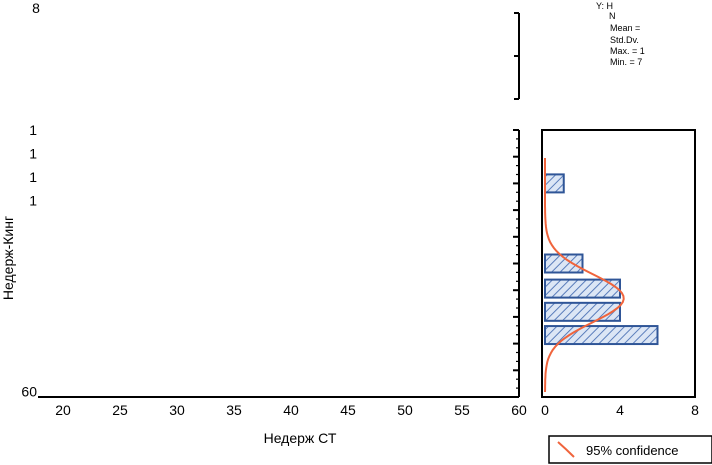 This screenshot has width=712, height=465. Describe the element at coordinates (620, 34) in the screenshot. I see `stats-box: Y: H N Mean = Std.Dv. Max. = 1 Min. = 7` at that location.